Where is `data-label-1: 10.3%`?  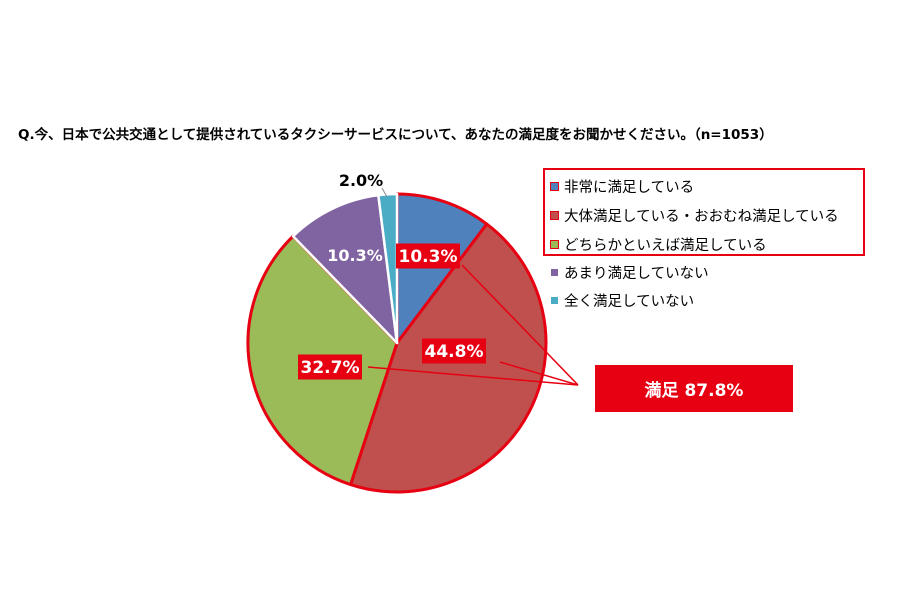
data-label-1: 10.3% is located at coordinates (428, 257).